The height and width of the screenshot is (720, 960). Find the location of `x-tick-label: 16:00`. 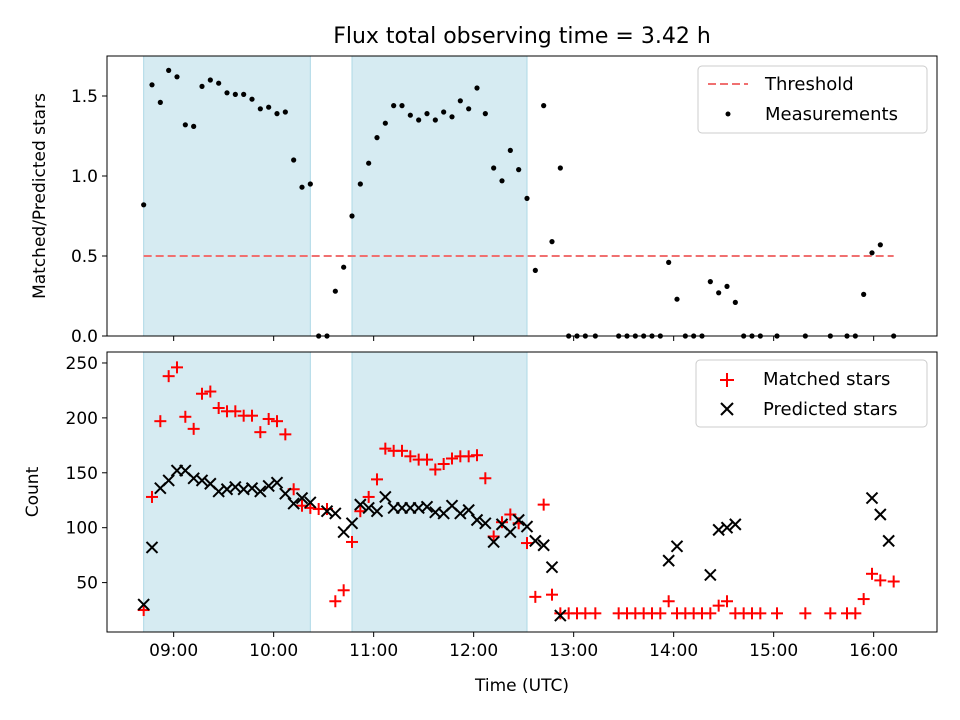

x-tick-label: 16:00 is located at coordinates (873, 651).